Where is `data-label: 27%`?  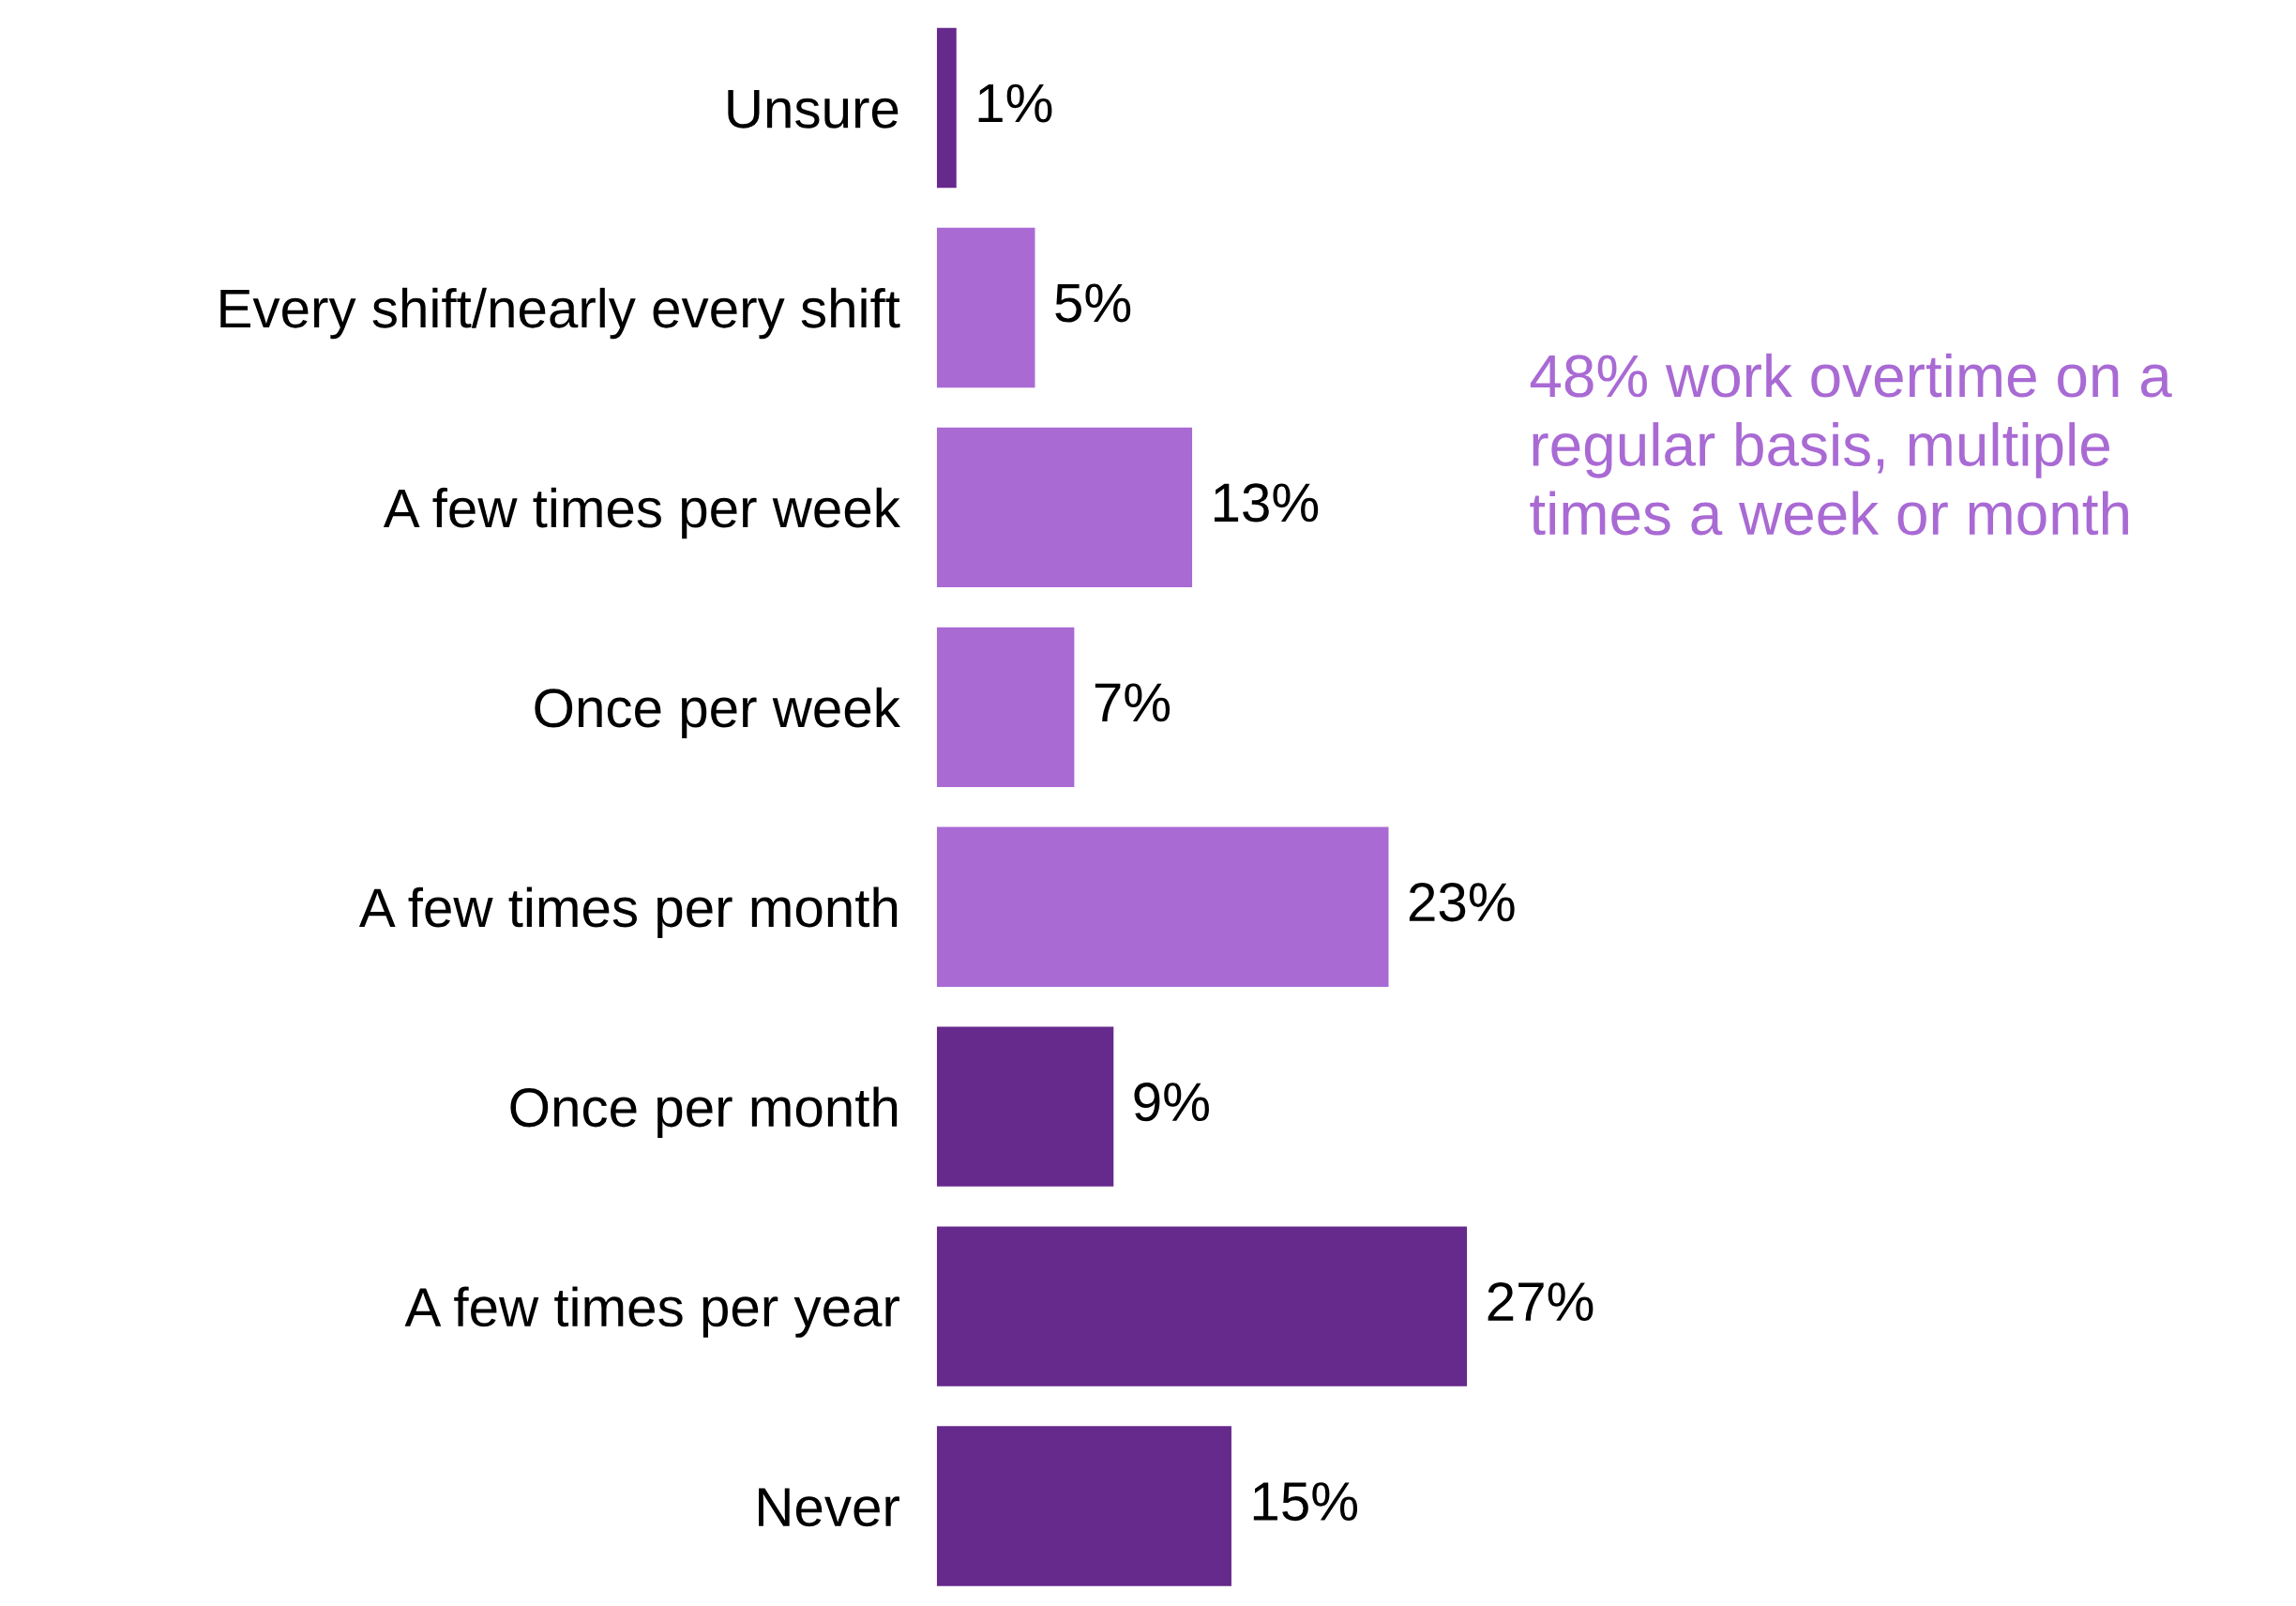
data-label: 27% is located at coordinates (1541, 1301).